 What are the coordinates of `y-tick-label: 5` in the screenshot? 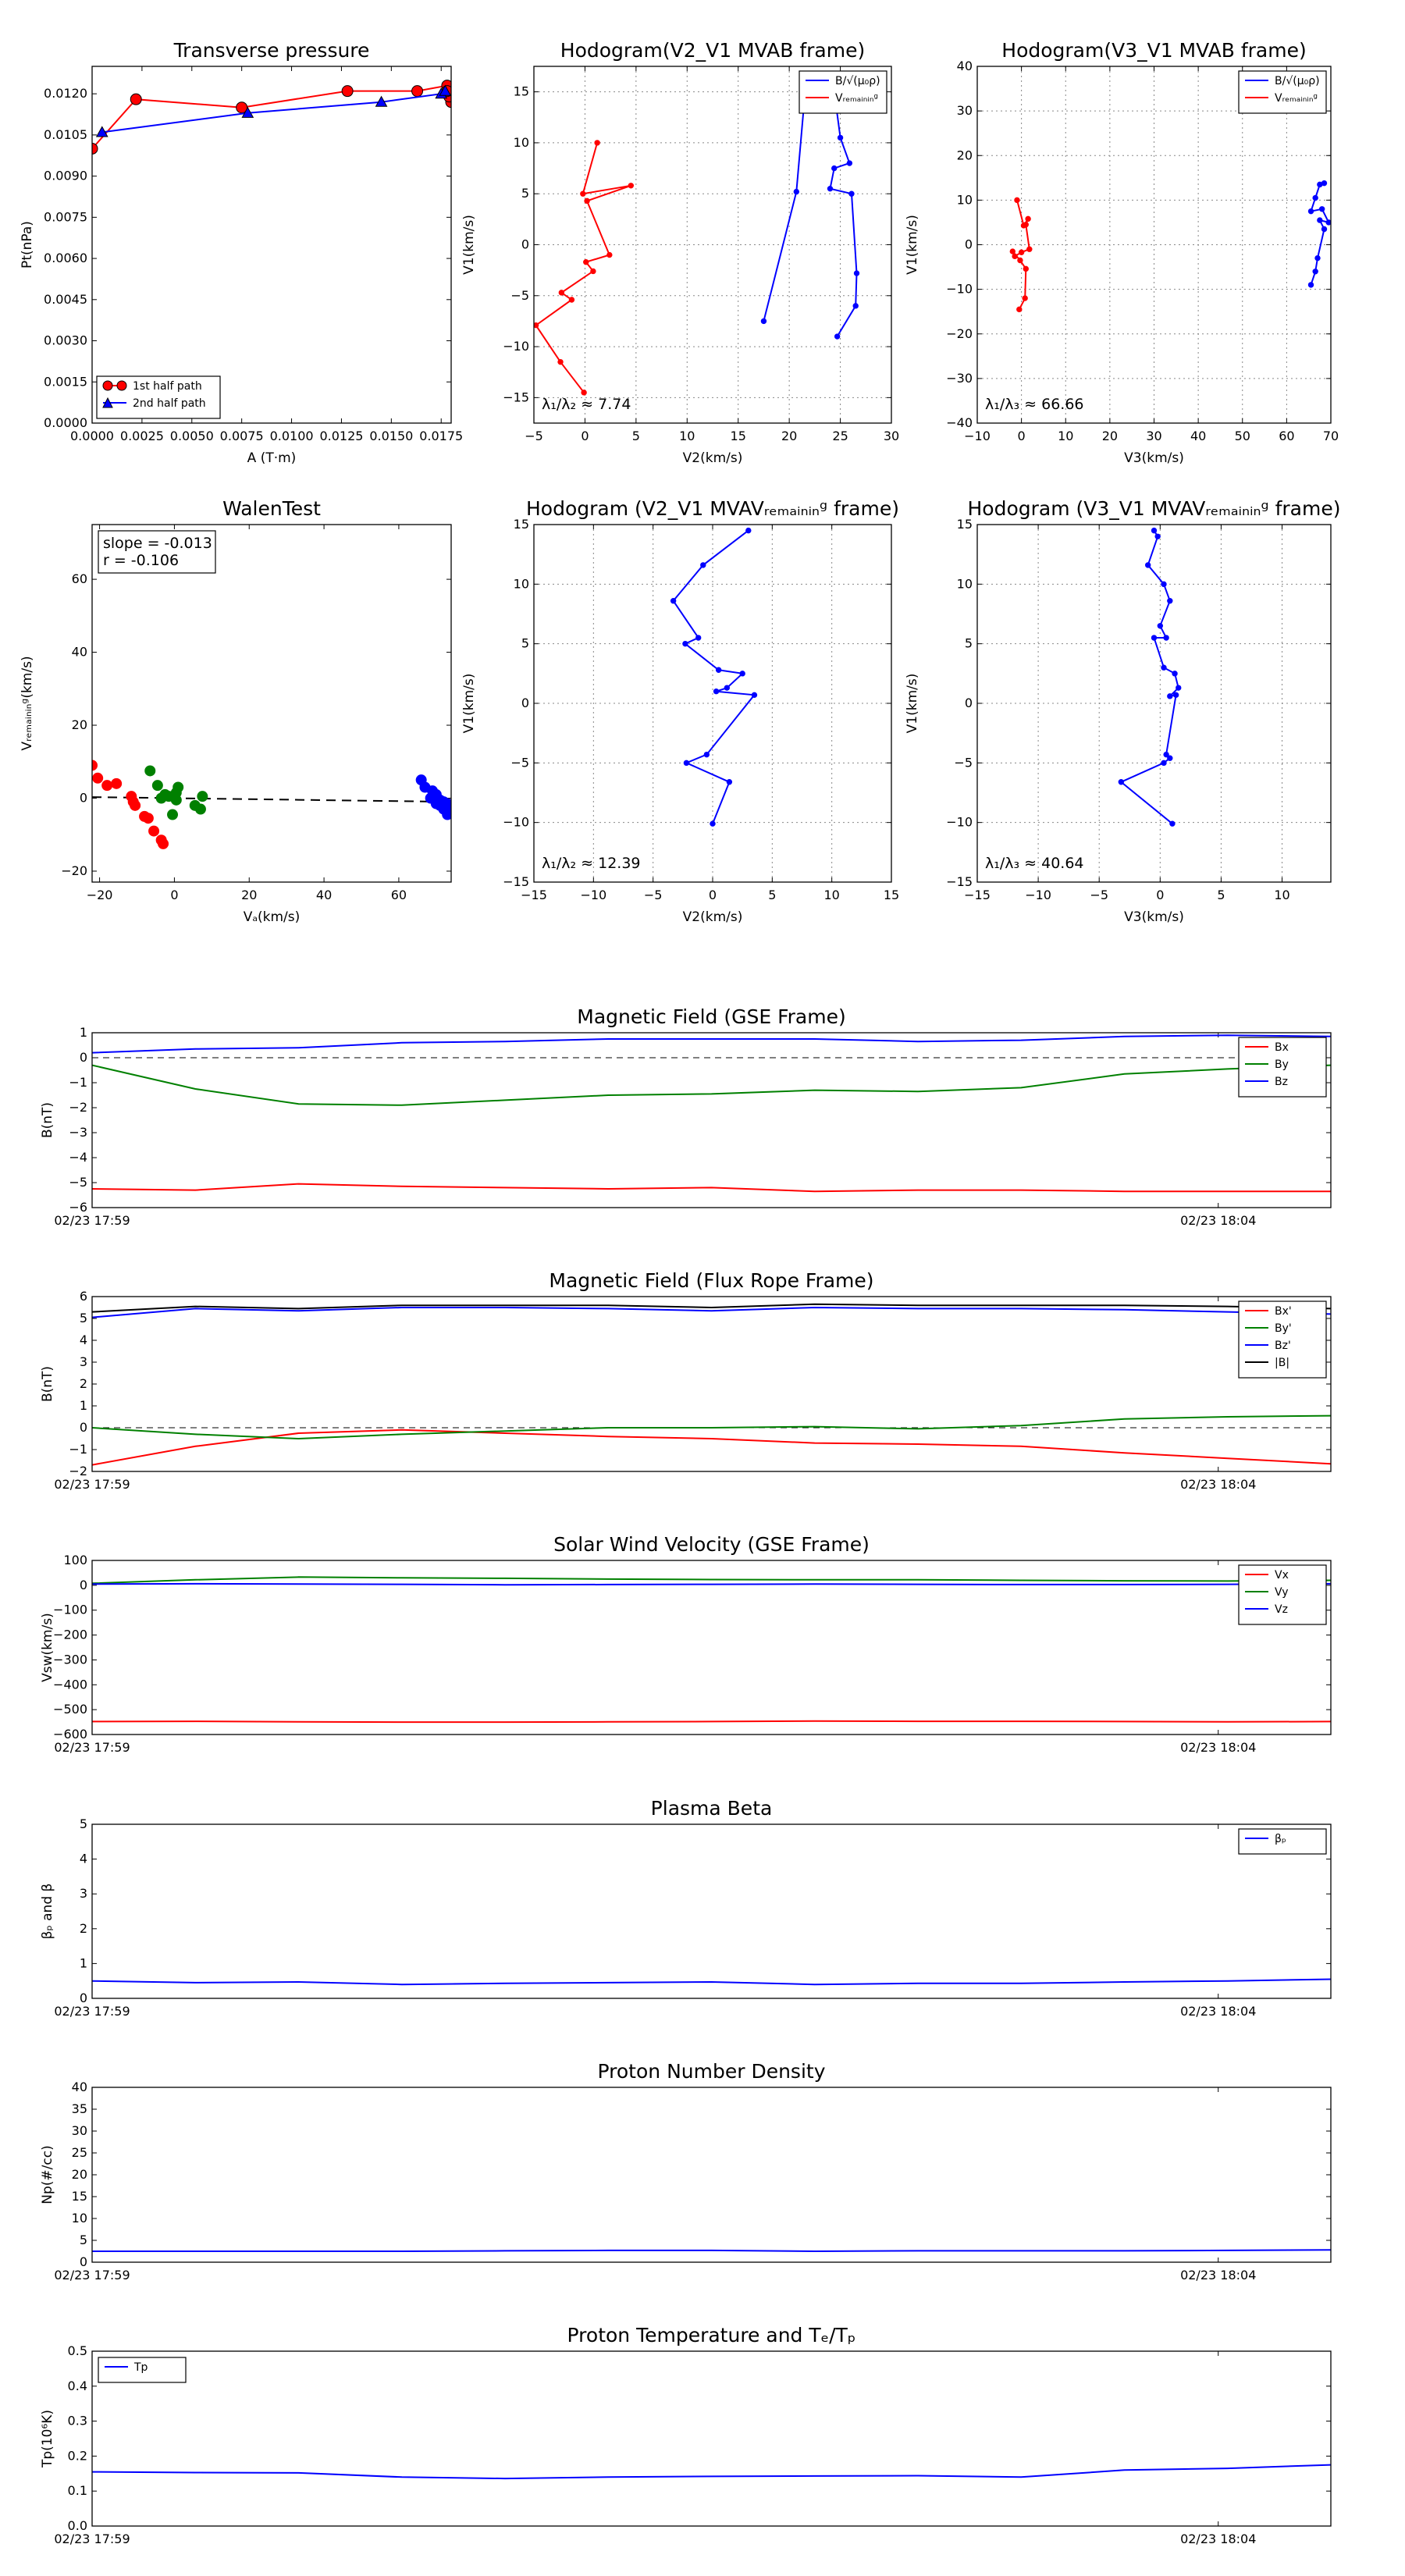 It's located at (525, 643).